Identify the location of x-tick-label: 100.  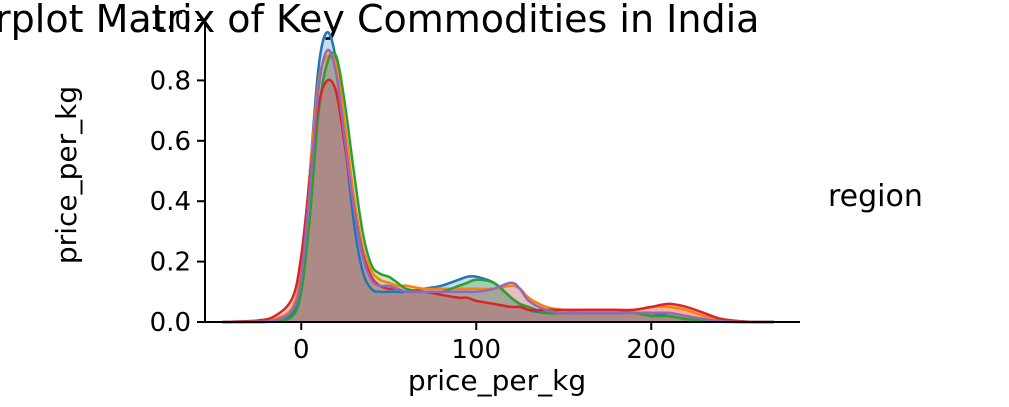
(476, 350).